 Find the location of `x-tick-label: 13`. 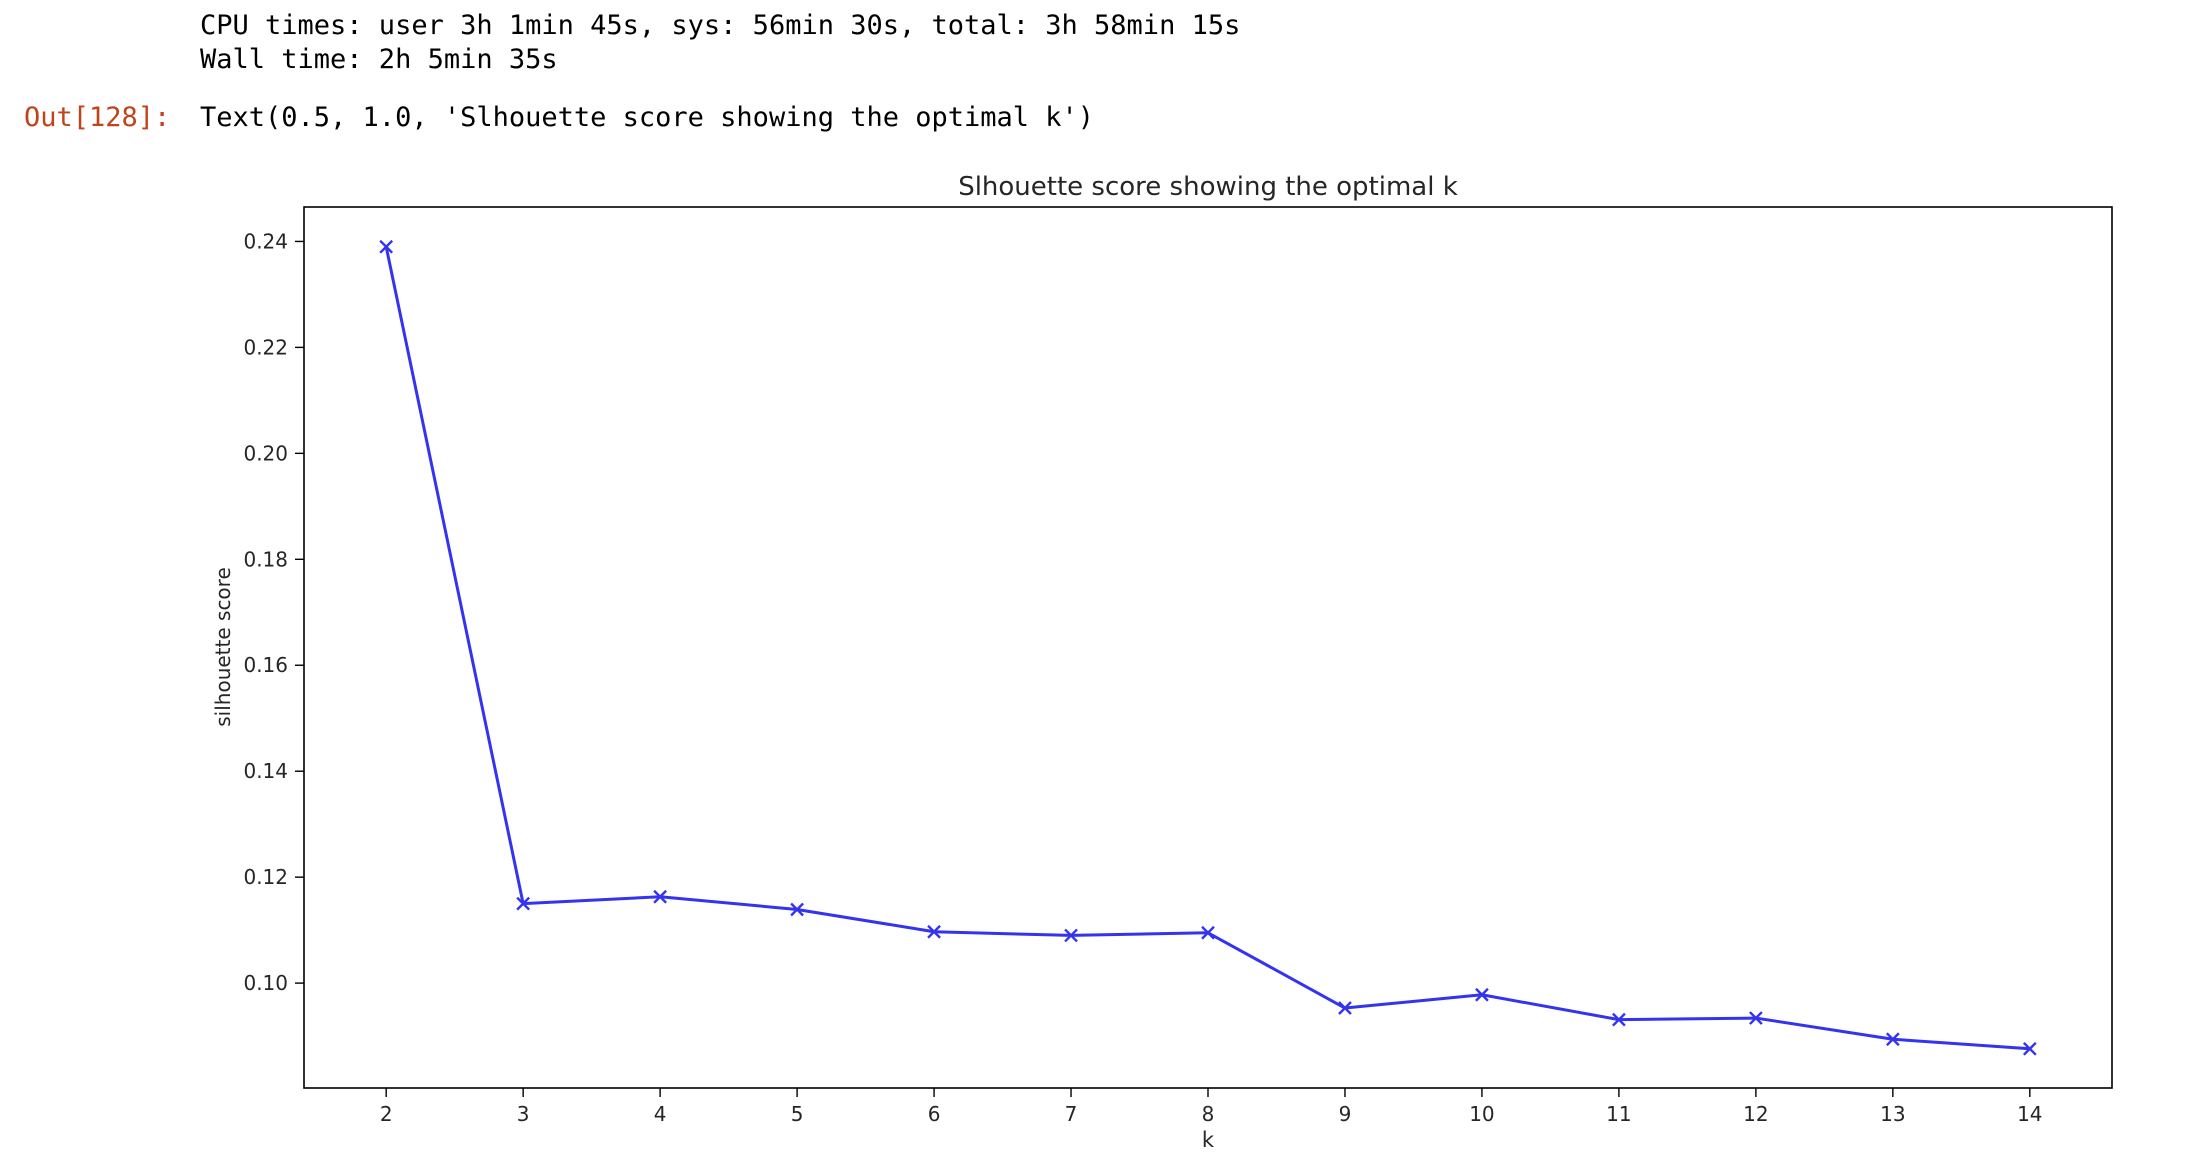

x-tick-label: 13 is located at coordinates (1892, 1114).